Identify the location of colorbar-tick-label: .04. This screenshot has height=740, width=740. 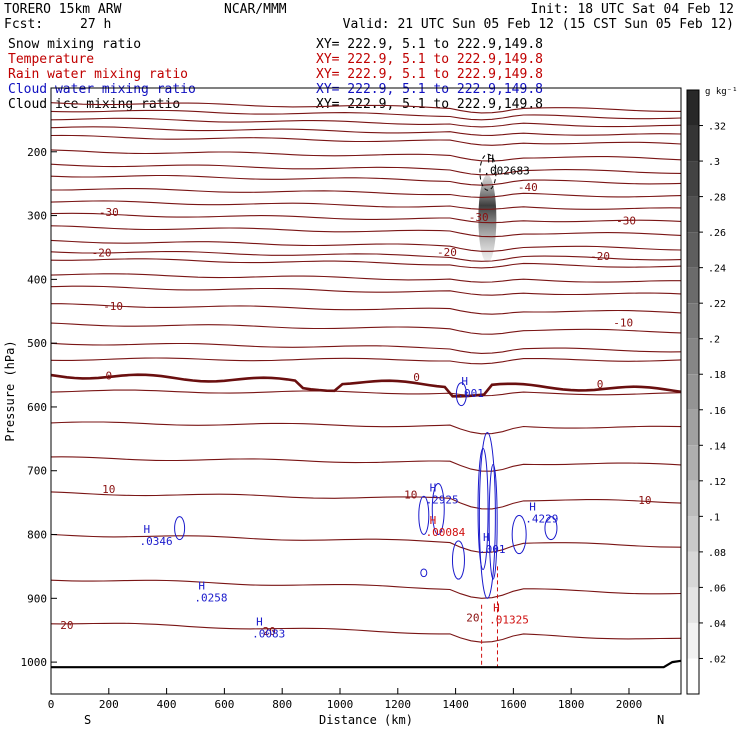
(717, 624).